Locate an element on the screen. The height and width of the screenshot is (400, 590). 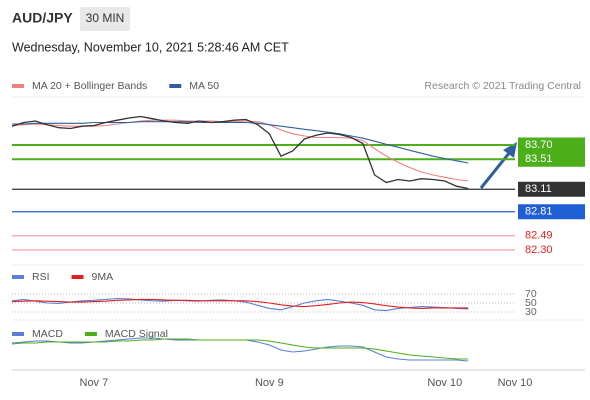
level-label: 82.30 is located at coordinates (539, 250).